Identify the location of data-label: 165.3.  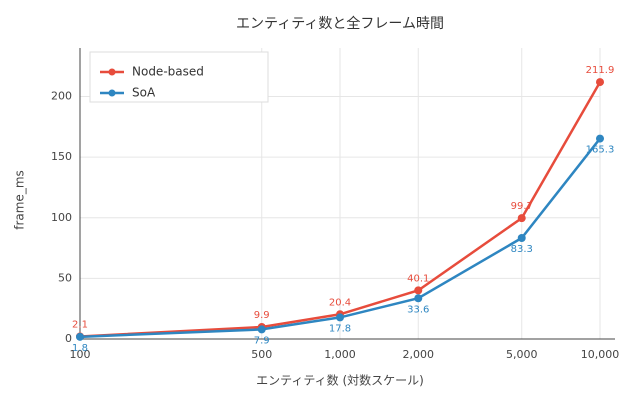
(600, 150).